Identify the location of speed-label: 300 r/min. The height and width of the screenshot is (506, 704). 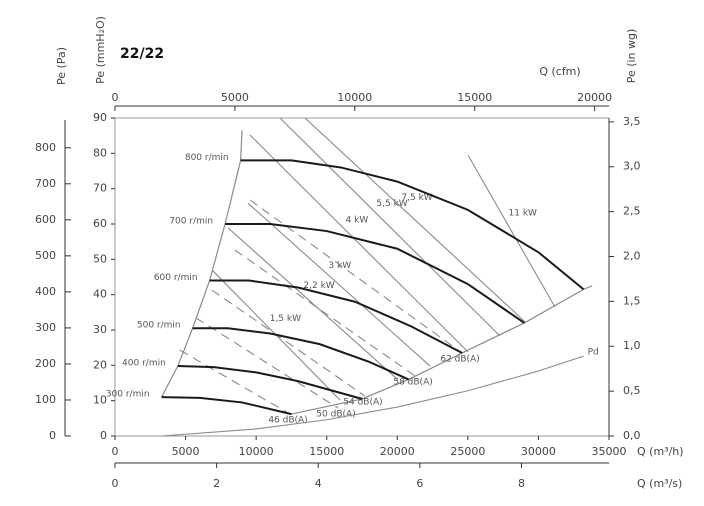
(128, 395).